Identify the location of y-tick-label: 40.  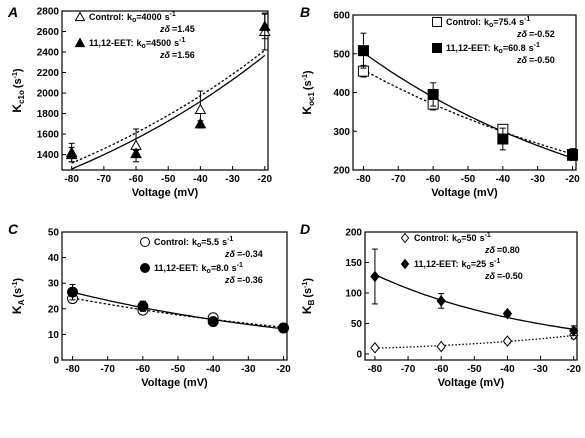
(54, 258).